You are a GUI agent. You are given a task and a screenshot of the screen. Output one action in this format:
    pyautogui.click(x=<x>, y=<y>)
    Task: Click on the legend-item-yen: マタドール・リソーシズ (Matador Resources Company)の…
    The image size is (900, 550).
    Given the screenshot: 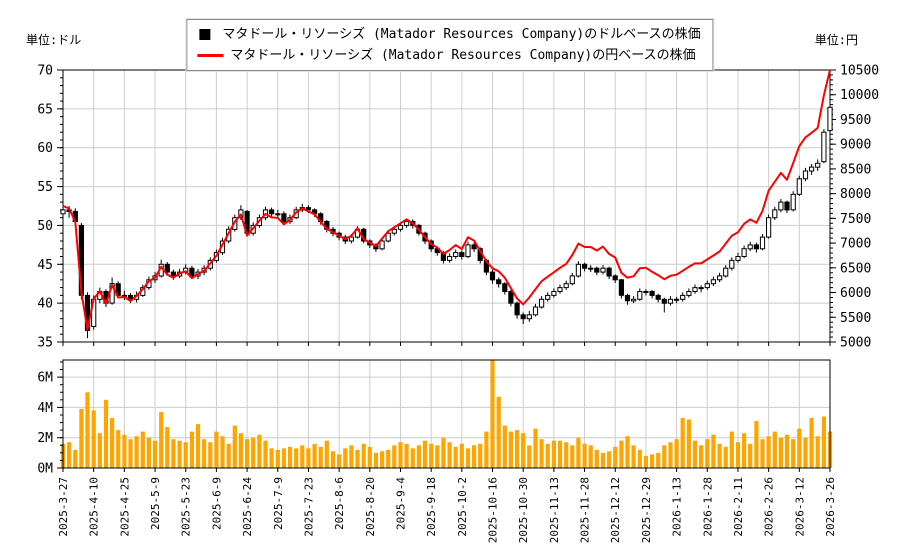 What is the action you would take?
    pyautogui.click(x=448, y=55)
    